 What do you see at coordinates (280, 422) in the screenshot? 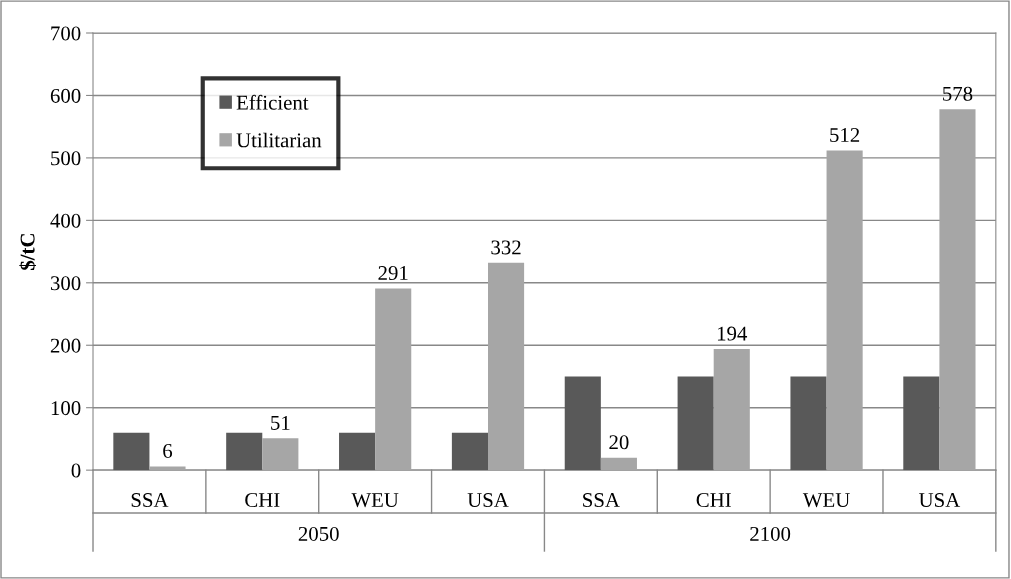
I see `data-label: 51` at bounding box center [280, 422].